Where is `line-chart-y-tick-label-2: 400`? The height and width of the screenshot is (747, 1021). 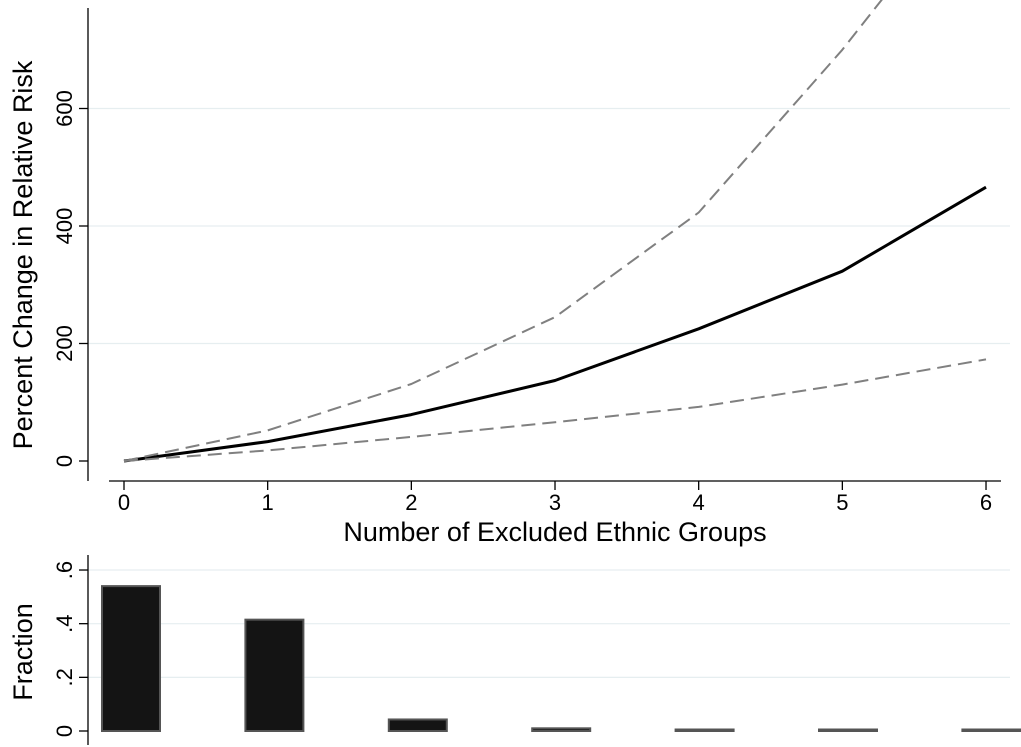
line-chart-y-tick-label-2: 400 is located at coordinates (64, 226).